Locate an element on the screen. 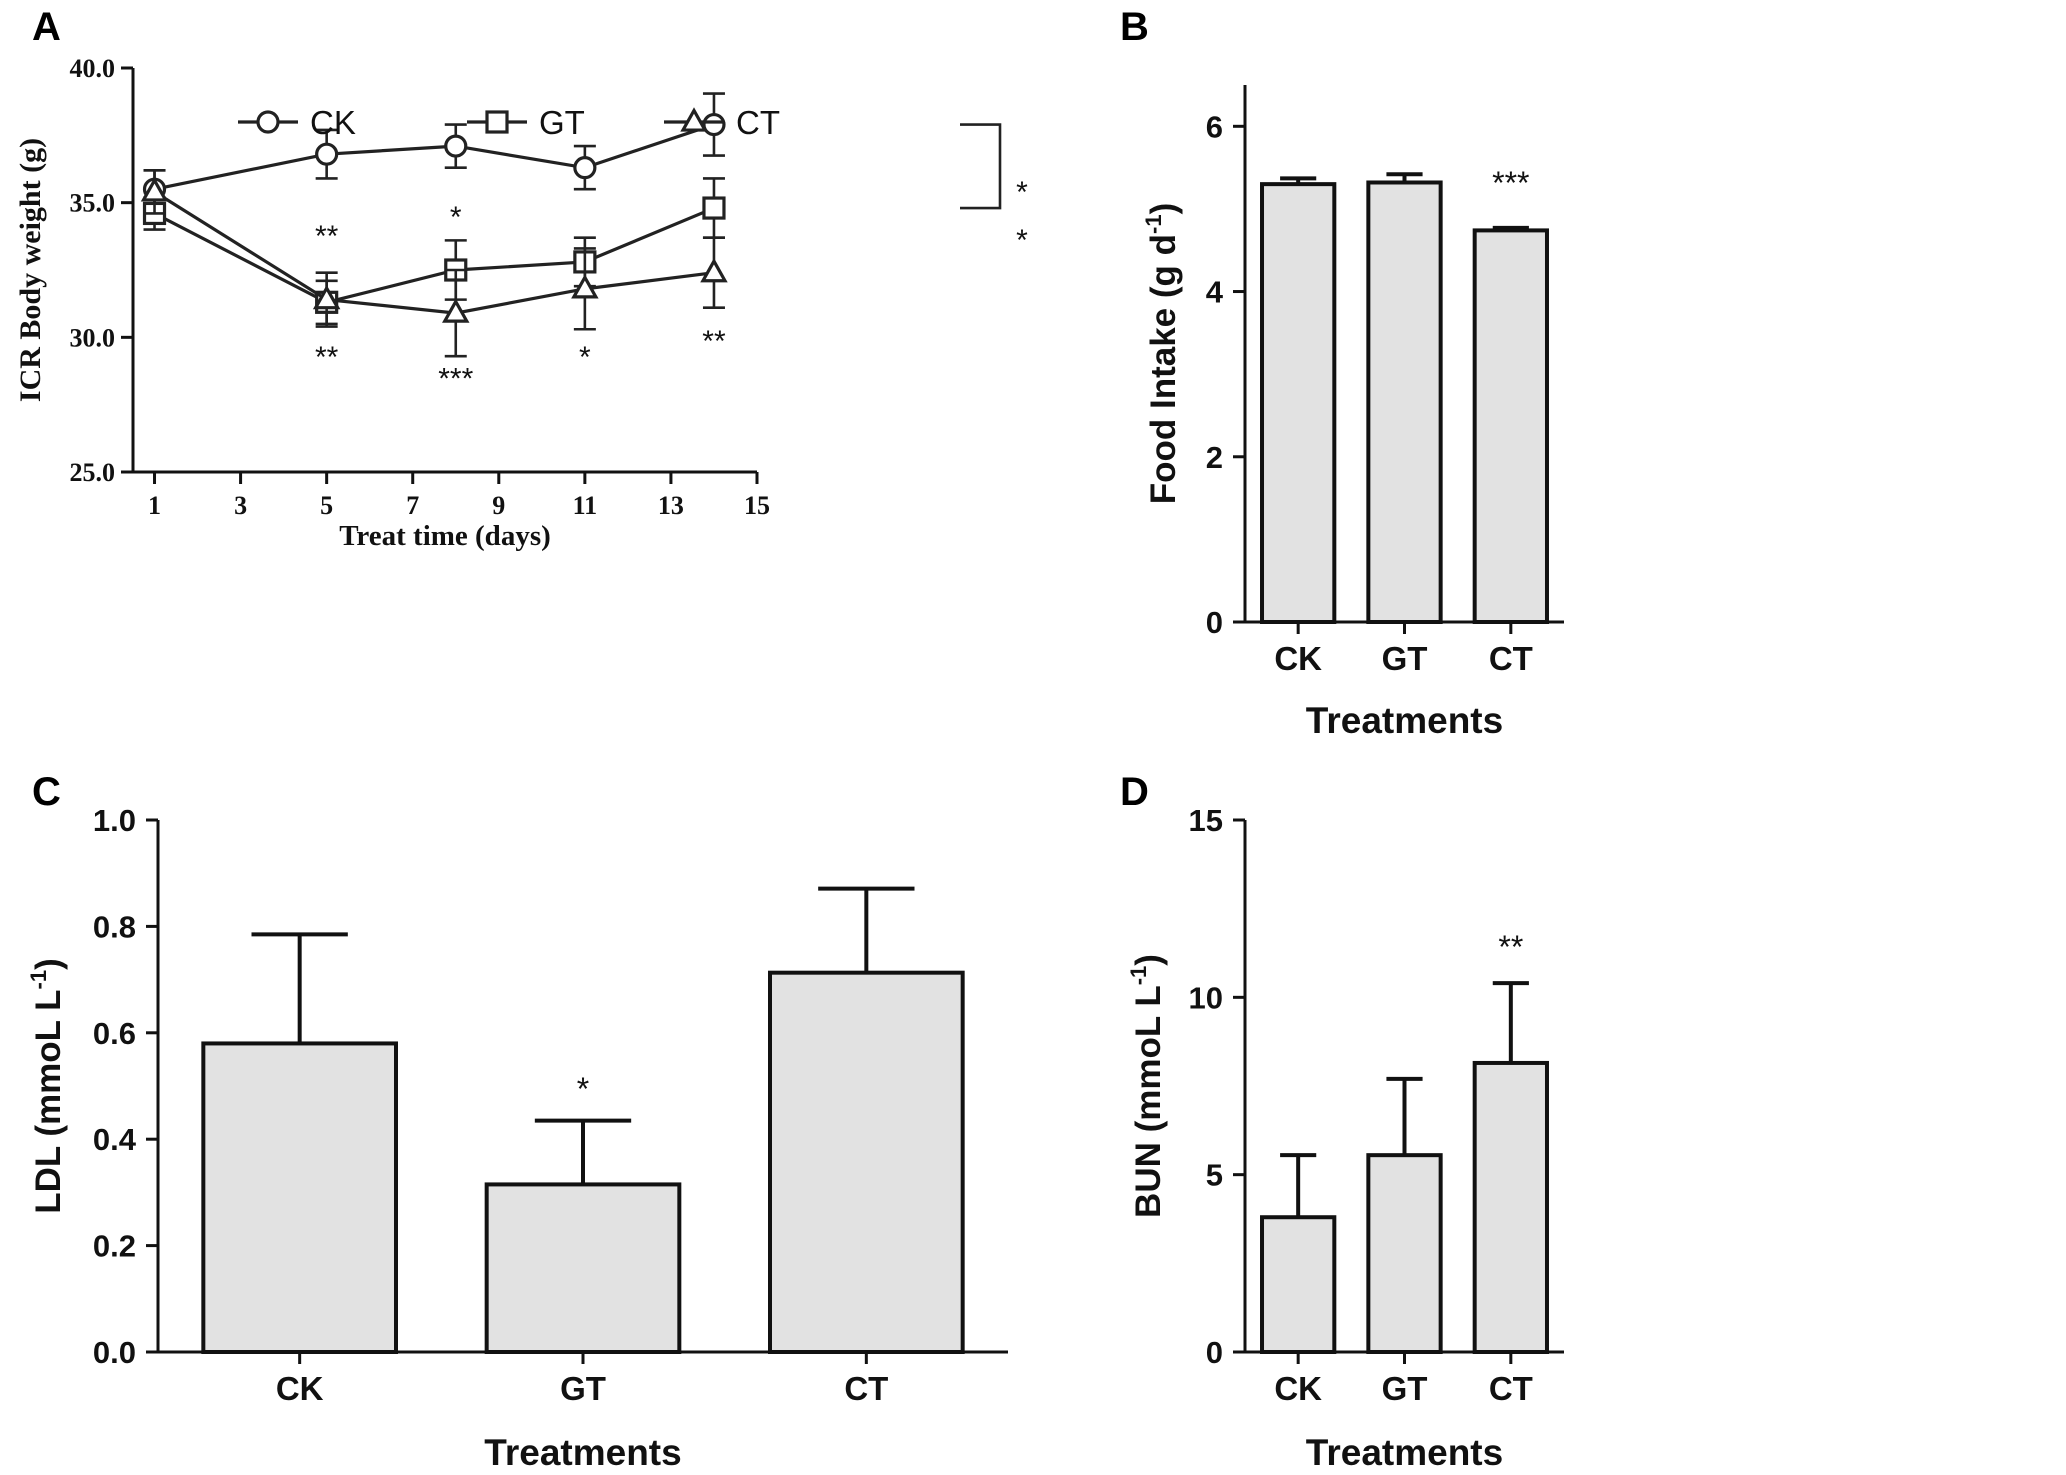 This screenshot has height=1475, width=2066. series-line-ct is located at coordinates (434, 252).